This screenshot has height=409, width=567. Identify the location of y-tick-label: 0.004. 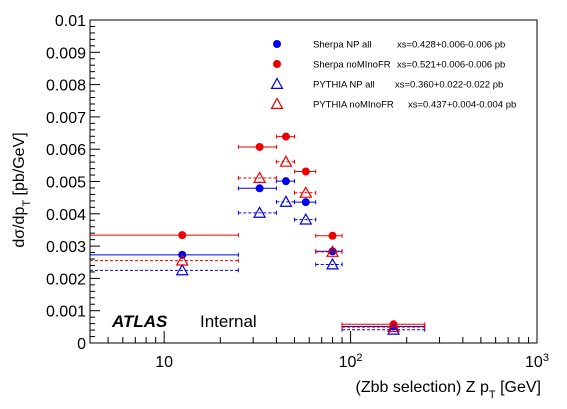
(66, 215).